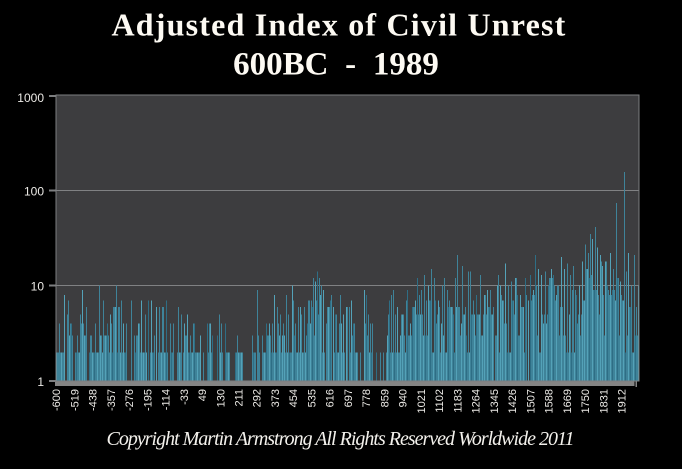  I want to click on svg-text: -519, so click(75, 400).